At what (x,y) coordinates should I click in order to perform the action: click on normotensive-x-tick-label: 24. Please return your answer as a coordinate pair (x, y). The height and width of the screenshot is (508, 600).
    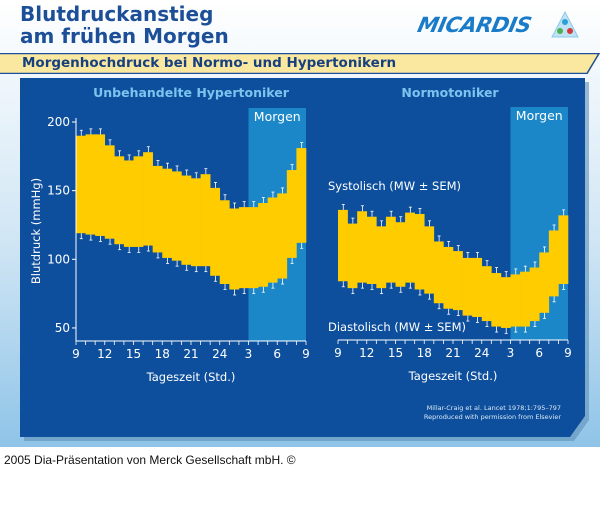
    Looking at the image, I should click on (481, 353).